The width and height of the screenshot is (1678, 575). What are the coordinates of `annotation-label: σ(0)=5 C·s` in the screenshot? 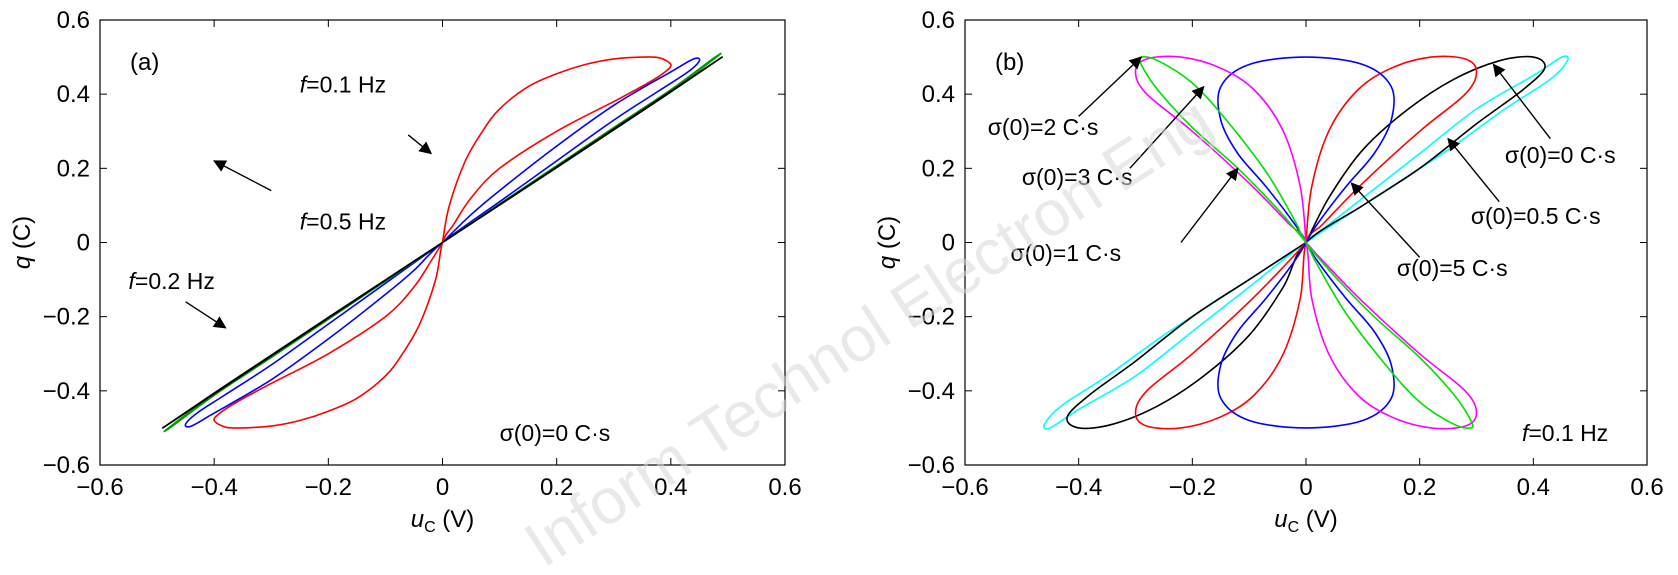 It's located at (1452, 268).